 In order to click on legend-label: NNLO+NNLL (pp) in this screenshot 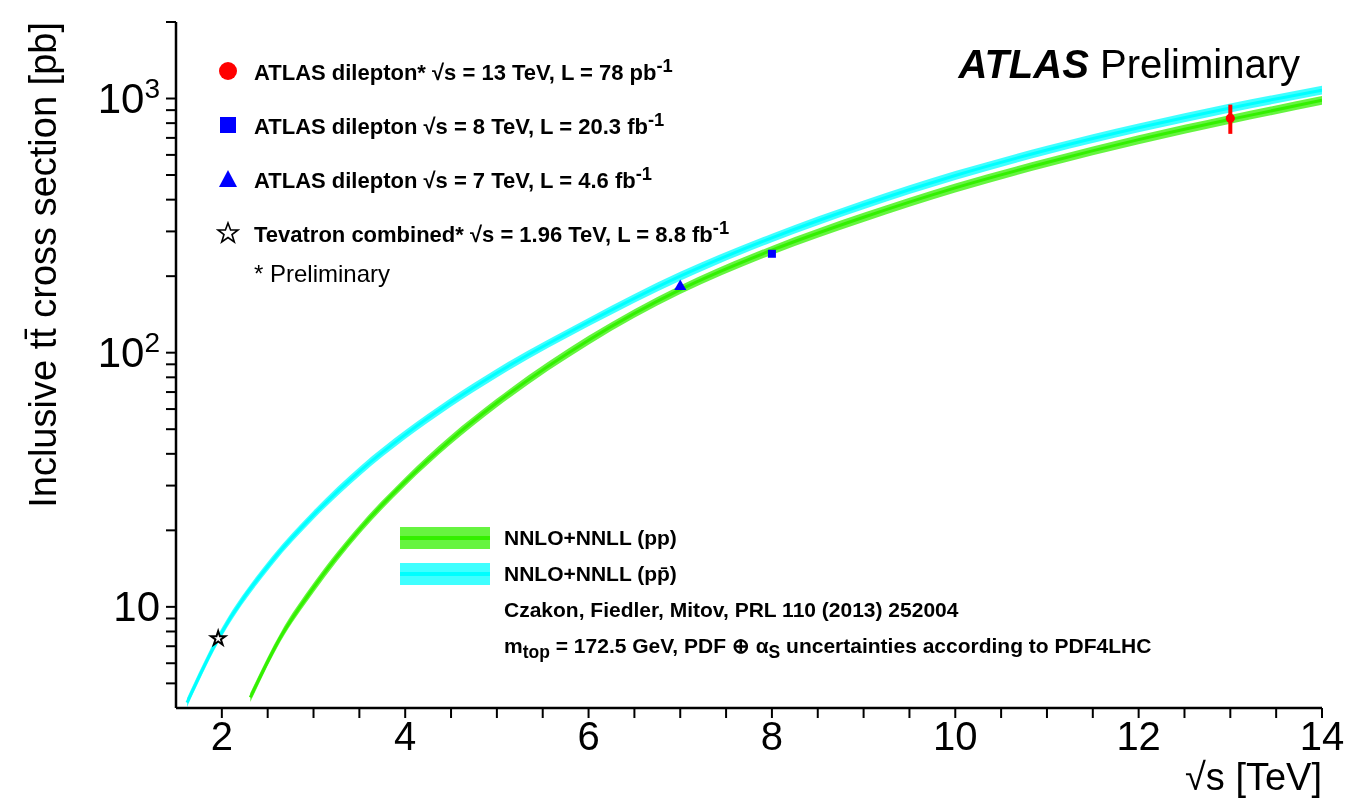, I will do `click(590, 538)`.